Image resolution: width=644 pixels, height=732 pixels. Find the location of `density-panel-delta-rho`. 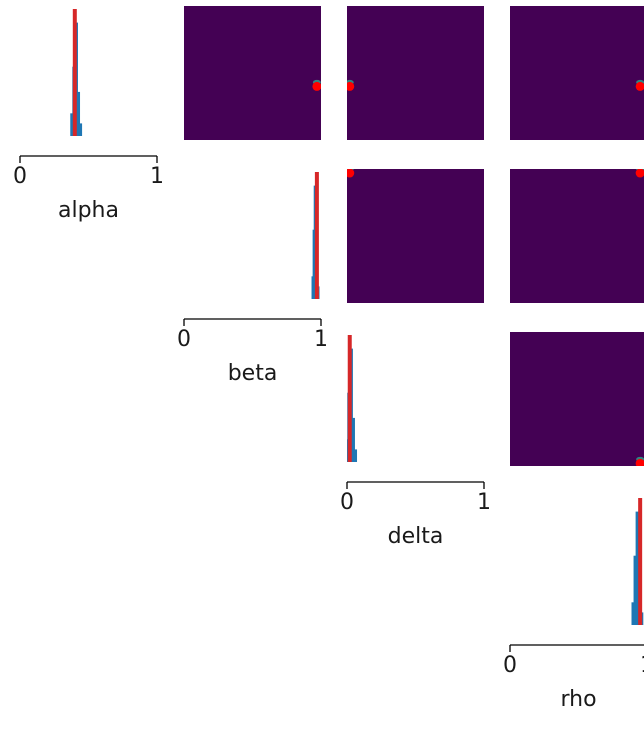

density-panel-delta-rho is located at coordinates (577, 399).